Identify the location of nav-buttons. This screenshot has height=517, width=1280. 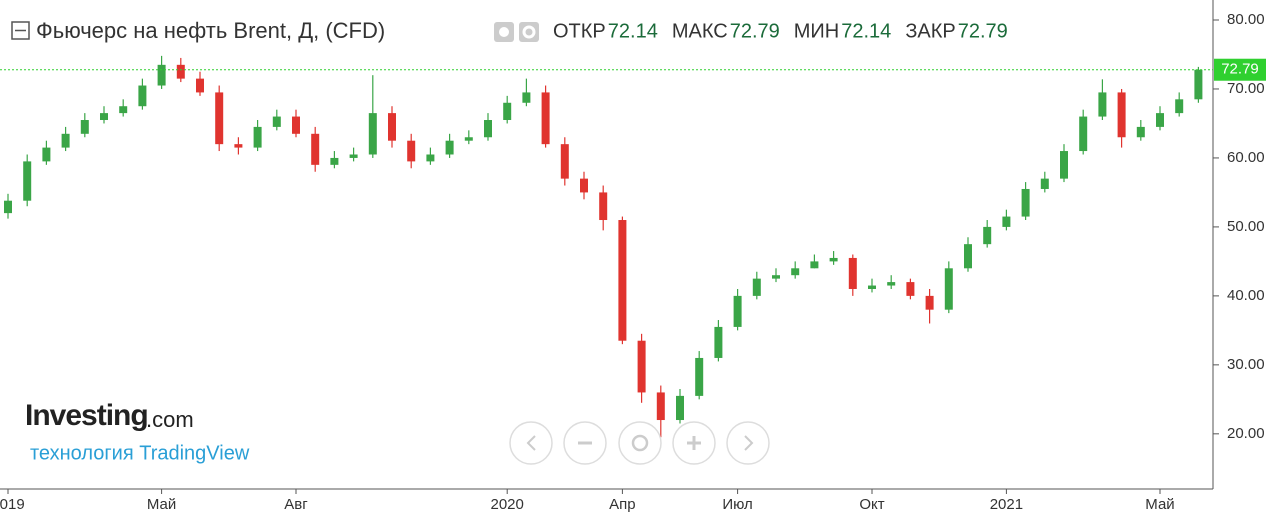
(639, 443).